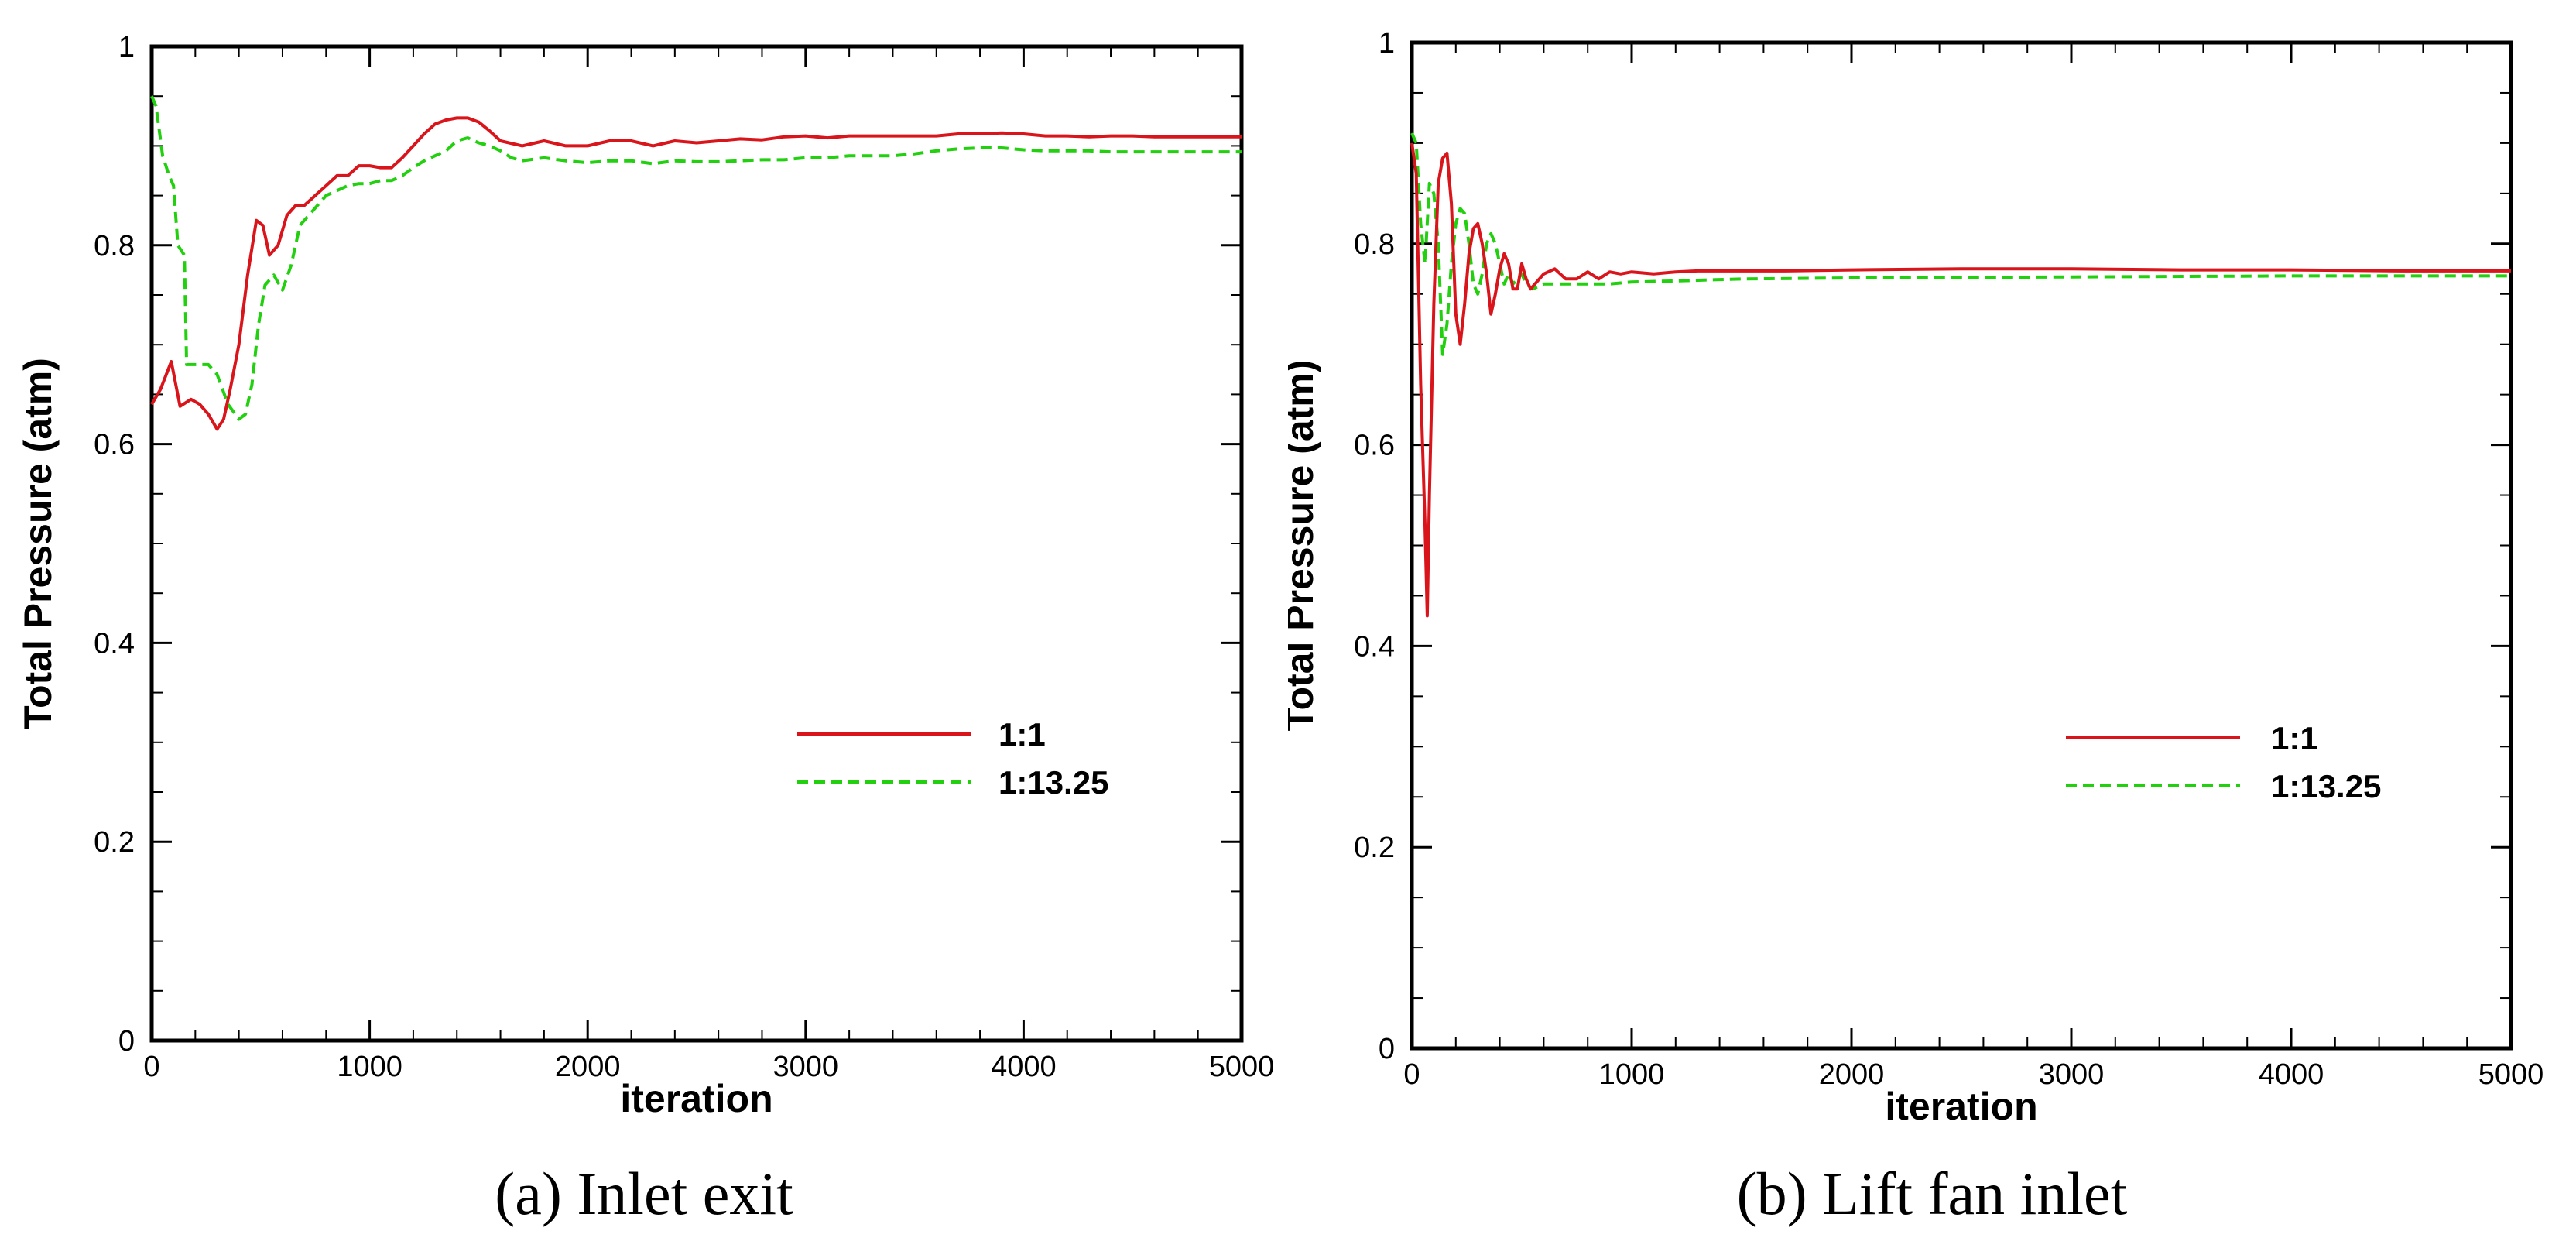  Describe the element at coordinates (1932, 1193) in the screenshot. I see `panel-caption: (b) Lift fan inlet` at that location.